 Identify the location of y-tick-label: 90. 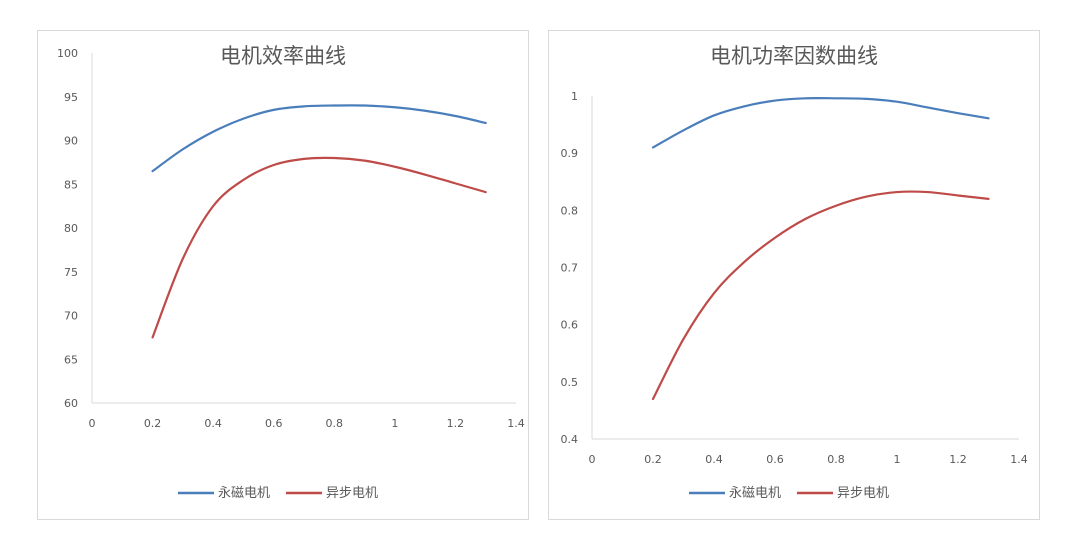
(71, 141).